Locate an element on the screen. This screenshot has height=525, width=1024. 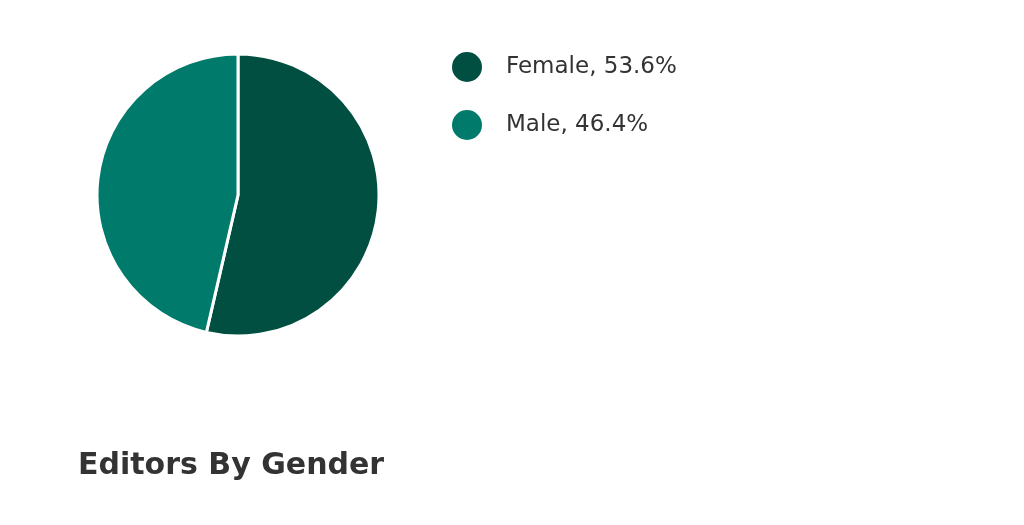
text: Editors By Gender is located at coordinates (231, 463).